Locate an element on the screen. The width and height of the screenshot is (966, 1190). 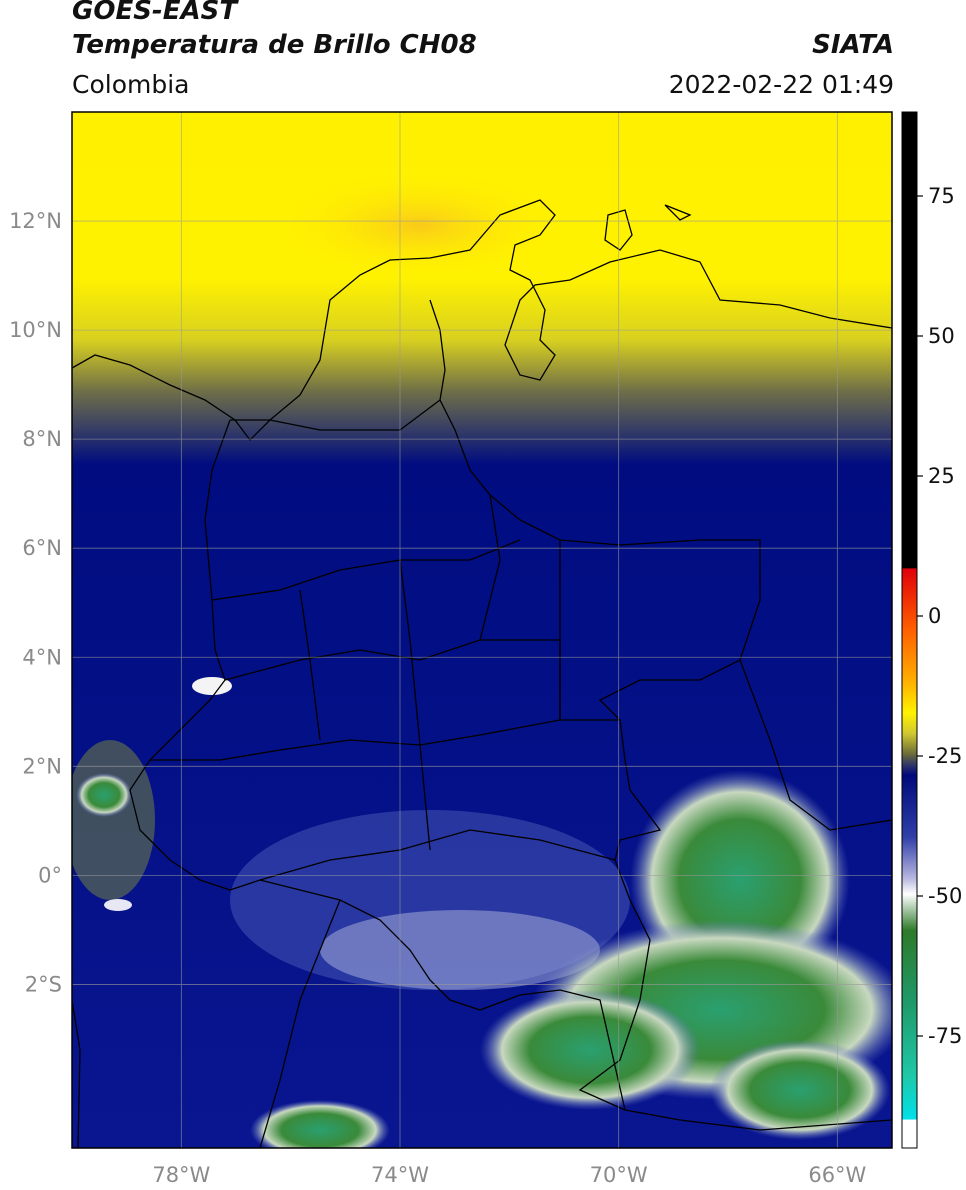
lat-tick-label: 2°N is located at coordinates (42, 766).